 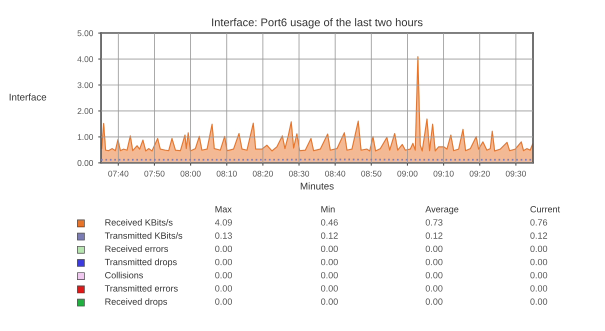 I want to click on y-tick-label: 2.00, so click(x=86, y=111).